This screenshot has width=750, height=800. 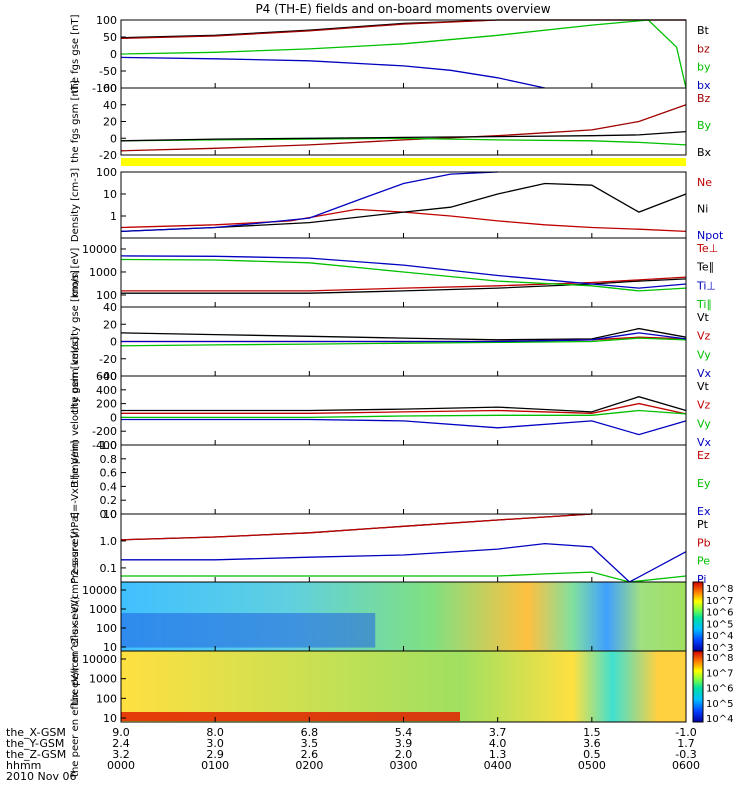 What do you see at coordinates (75, 341) in the screenshot?
I see `y-axis-label: the peim velocity gse [km/s]` at bounding box center [75, 341].